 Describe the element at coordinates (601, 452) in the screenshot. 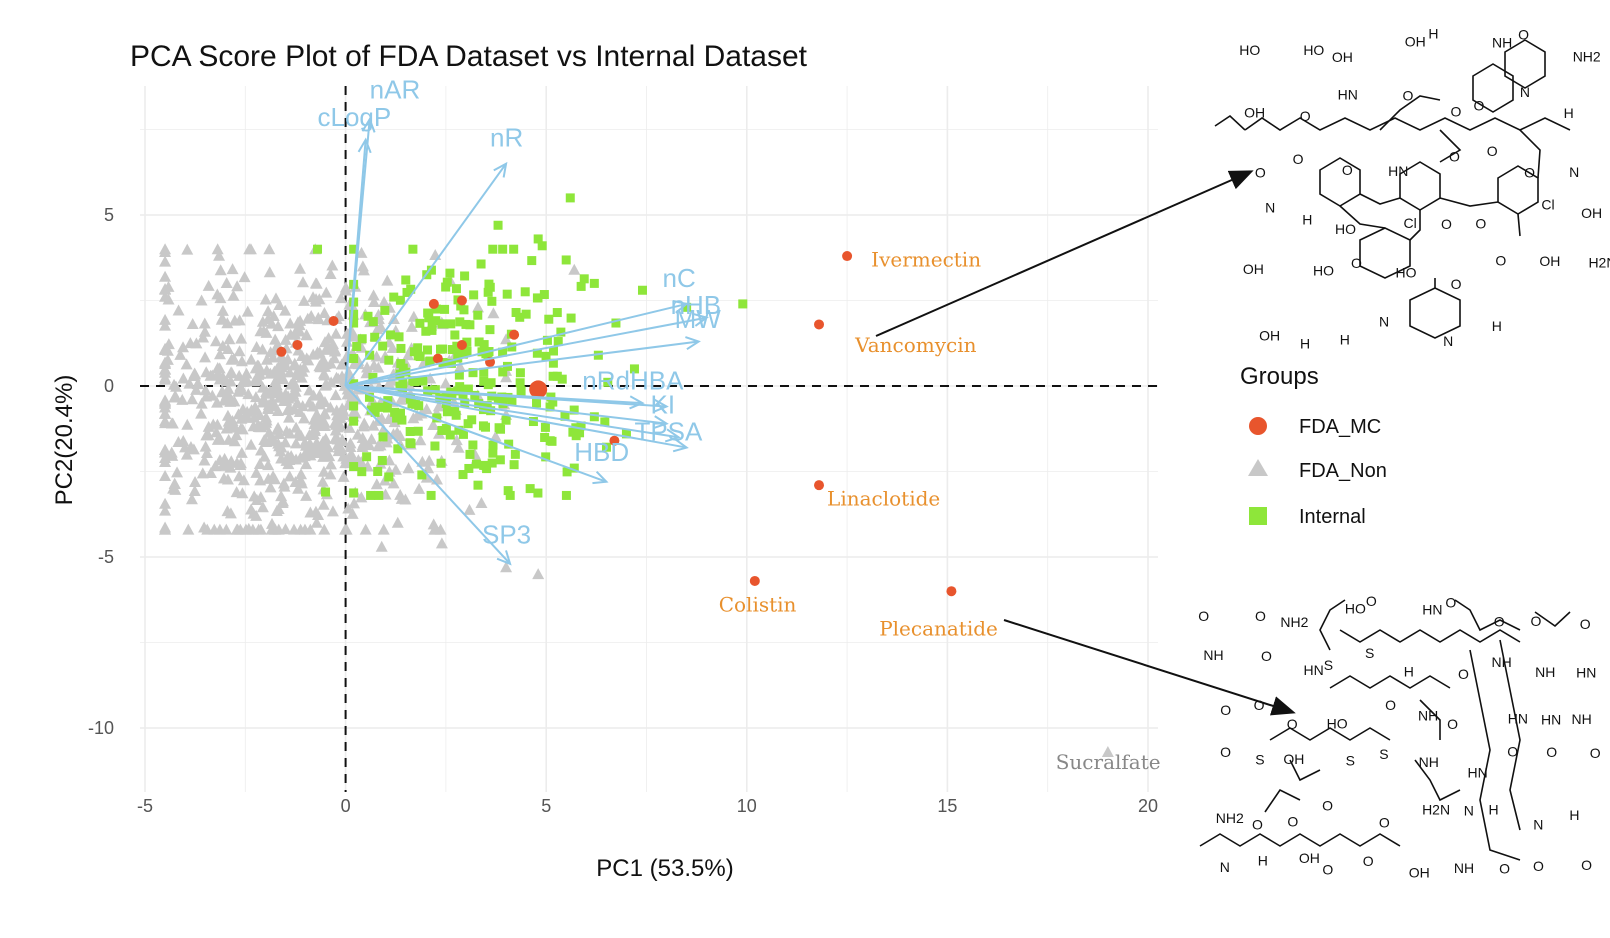

I see `loading-label: HBD` at that location.